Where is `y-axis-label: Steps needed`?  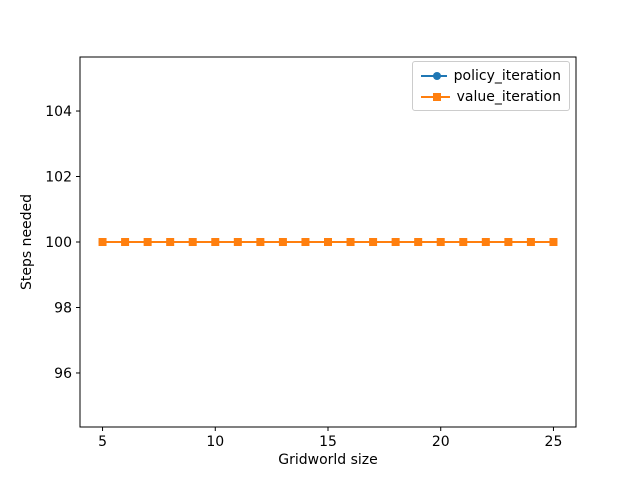
y-axis-label: Steps needed is located at coordinates (27, 242).